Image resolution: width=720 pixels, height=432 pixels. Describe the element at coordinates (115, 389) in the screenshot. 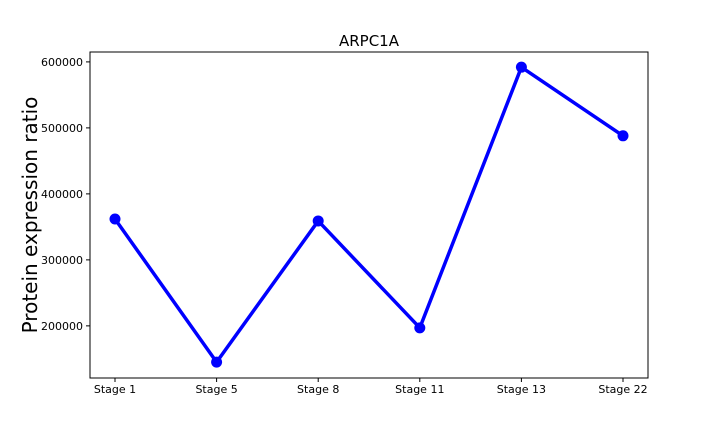

I see `x-tick-label: Stage 1` at that location.